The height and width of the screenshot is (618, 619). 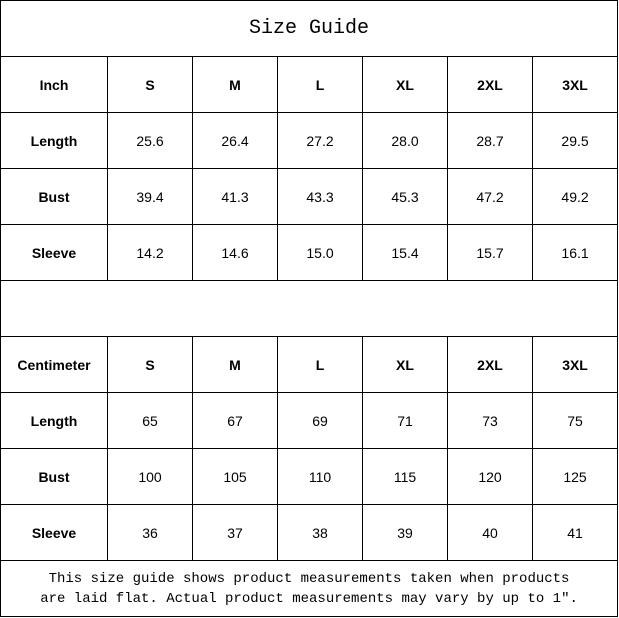 What do you see at coordinates (150, 252) in the screenshot?
I see `measurement-cell: 14.2` at bounding box center [150, 252].